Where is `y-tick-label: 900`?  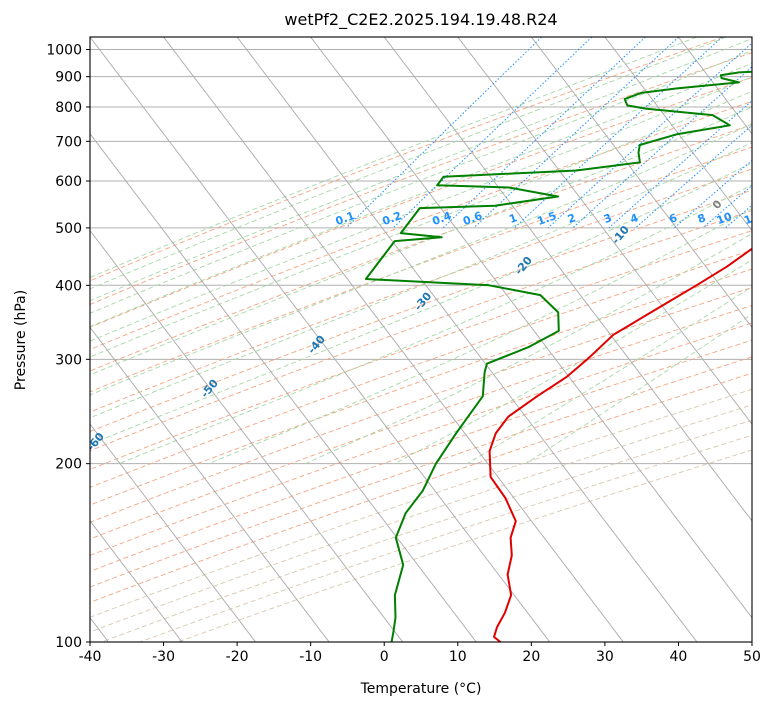 y-tick-label: 900 is located at coordinates (68, 78).